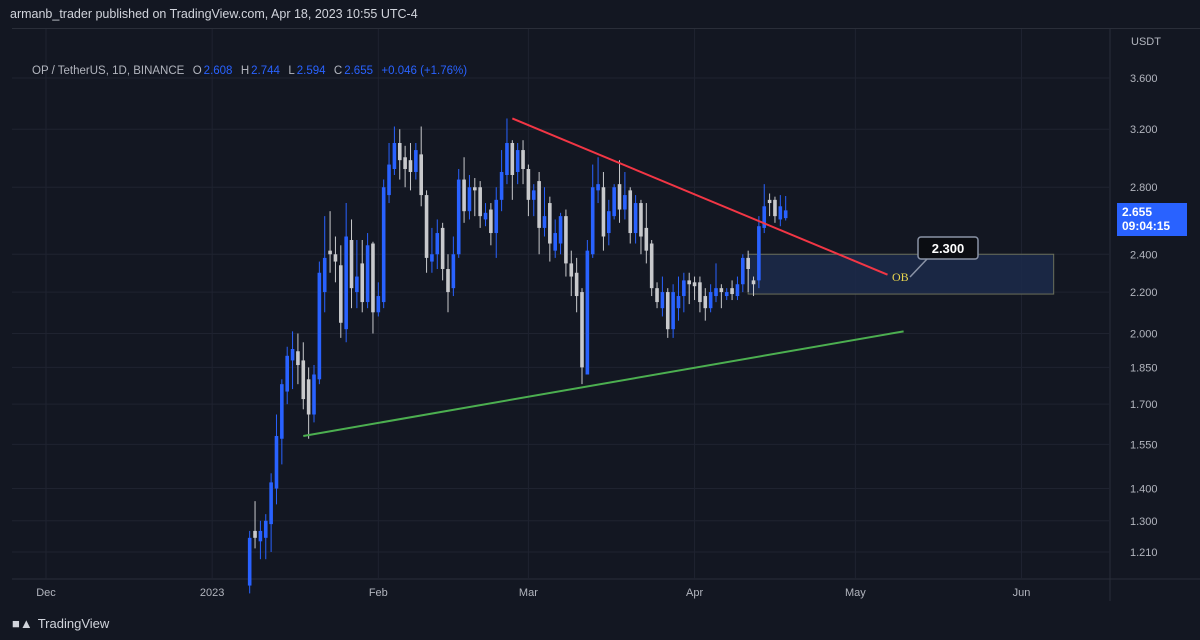  What do you see at coordinates (424, 71) in the screenshot?
I see `change-value: +0.046 (+1.76%)` at bounding box center [424, 71].